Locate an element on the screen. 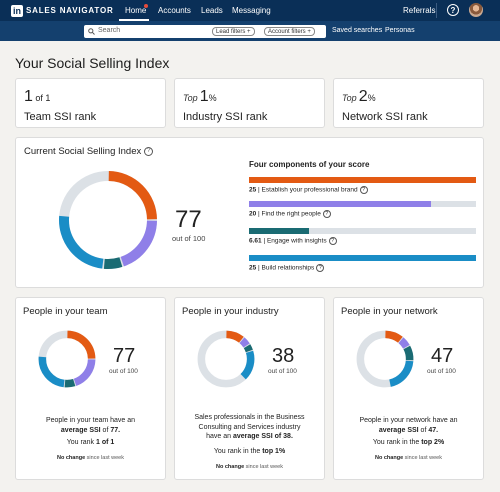  current-ssi-score: 77 is located at coordinates (188, 219).